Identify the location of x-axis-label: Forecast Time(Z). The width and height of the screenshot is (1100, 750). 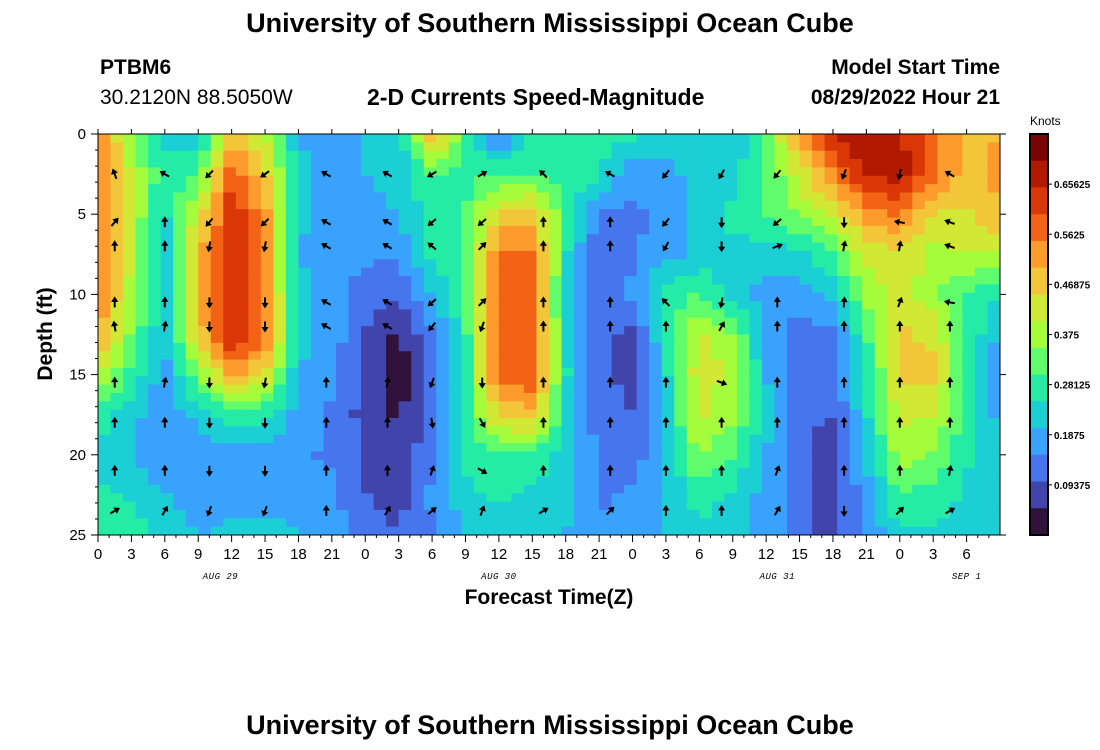
(549, 597).